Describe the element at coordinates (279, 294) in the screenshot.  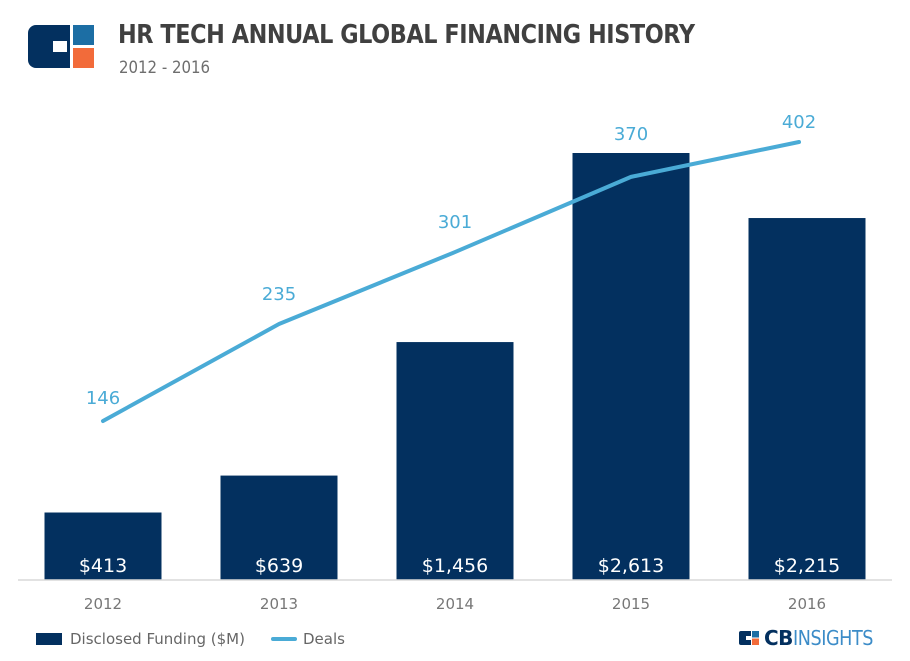
I see `deals-value-label: 235` at that location.